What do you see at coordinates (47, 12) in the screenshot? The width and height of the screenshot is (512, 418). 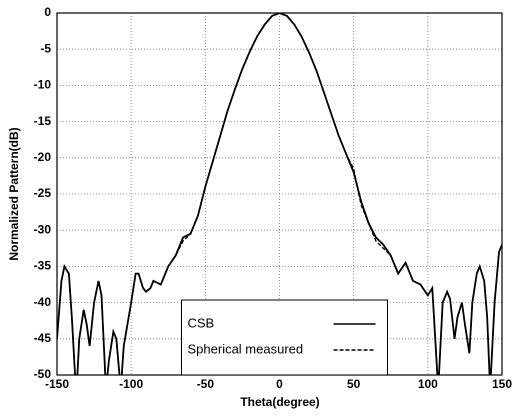 I see `y-tick-label: 0` at bounding box center [47, 12].